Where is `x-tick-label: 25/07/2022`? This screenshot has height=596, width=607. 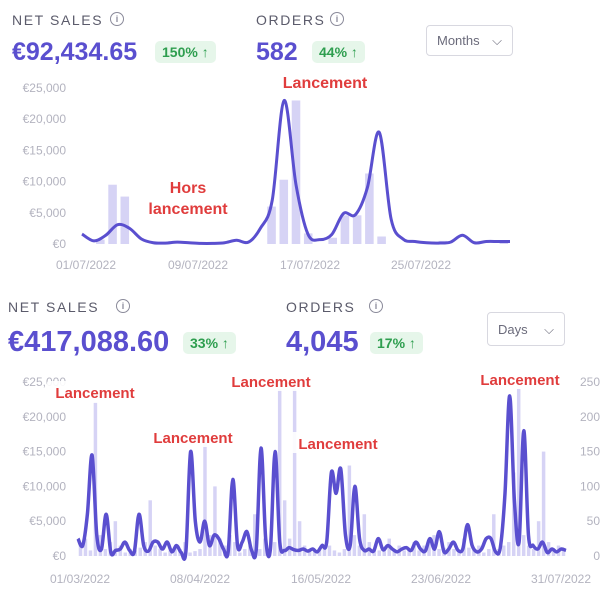
x-tick-label: 25/07/2022 is located at coordinates (421, 265).